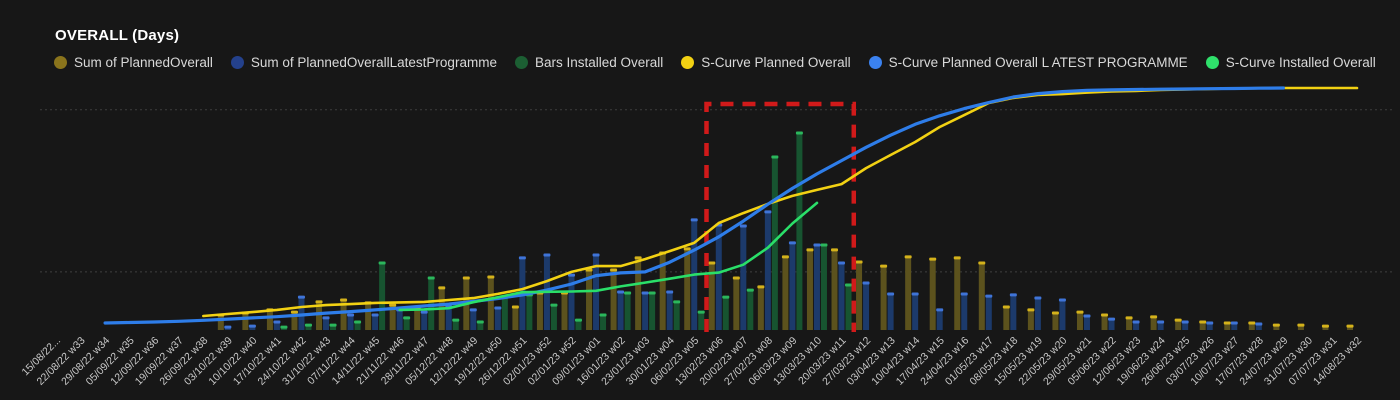 The width and height of the screenshot is (1400, 400). I want to click on legend-item-5: S-Curve Installed Overall, so click(1290, 62).